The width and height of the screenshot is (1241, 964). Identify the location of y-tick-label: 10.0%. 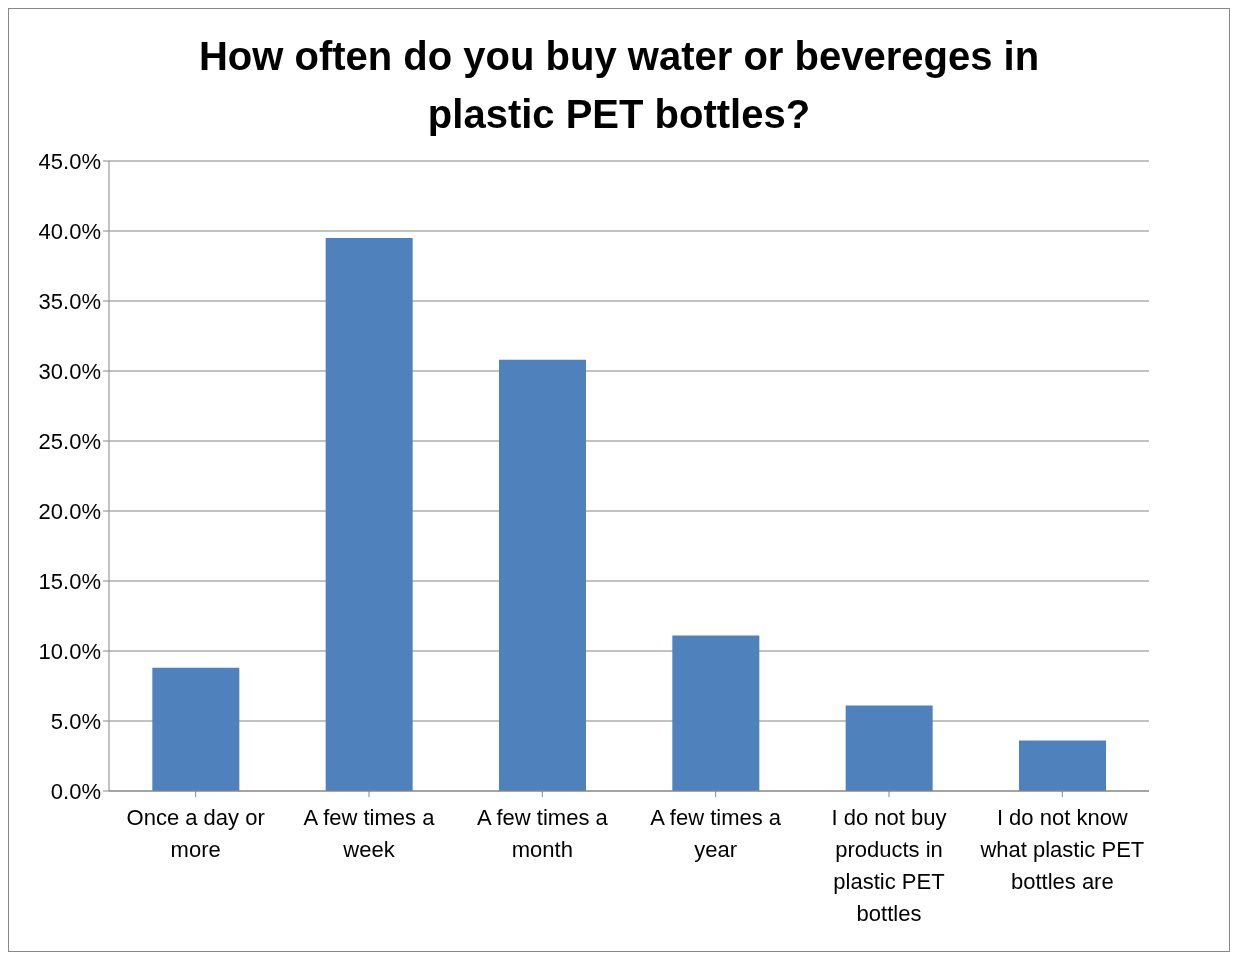
(69, 651).